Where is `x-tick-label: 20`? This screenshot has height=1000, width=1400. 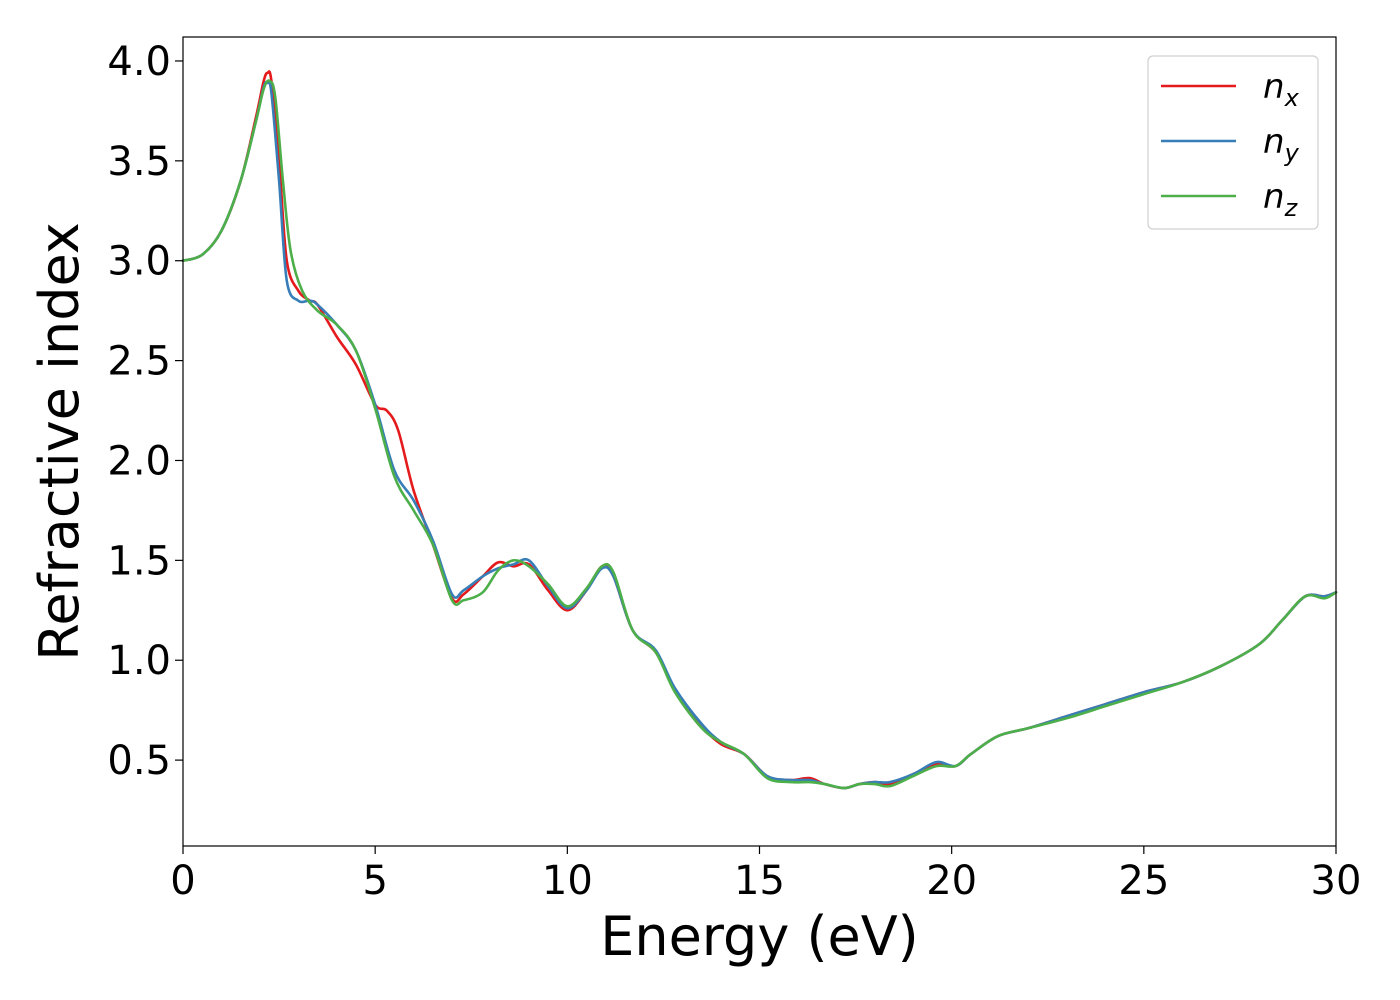 x-tick-label: 20 is located at coordinates (951, 881).